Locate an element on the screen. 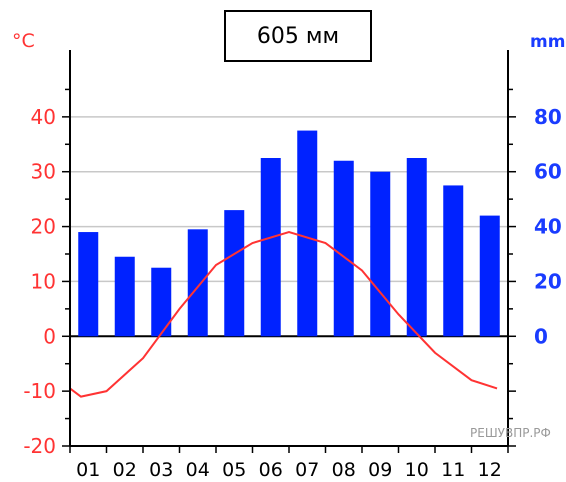 This screenshot has width=566, height=482. left-tick-label: 0 is located at coordinates (49, 336).